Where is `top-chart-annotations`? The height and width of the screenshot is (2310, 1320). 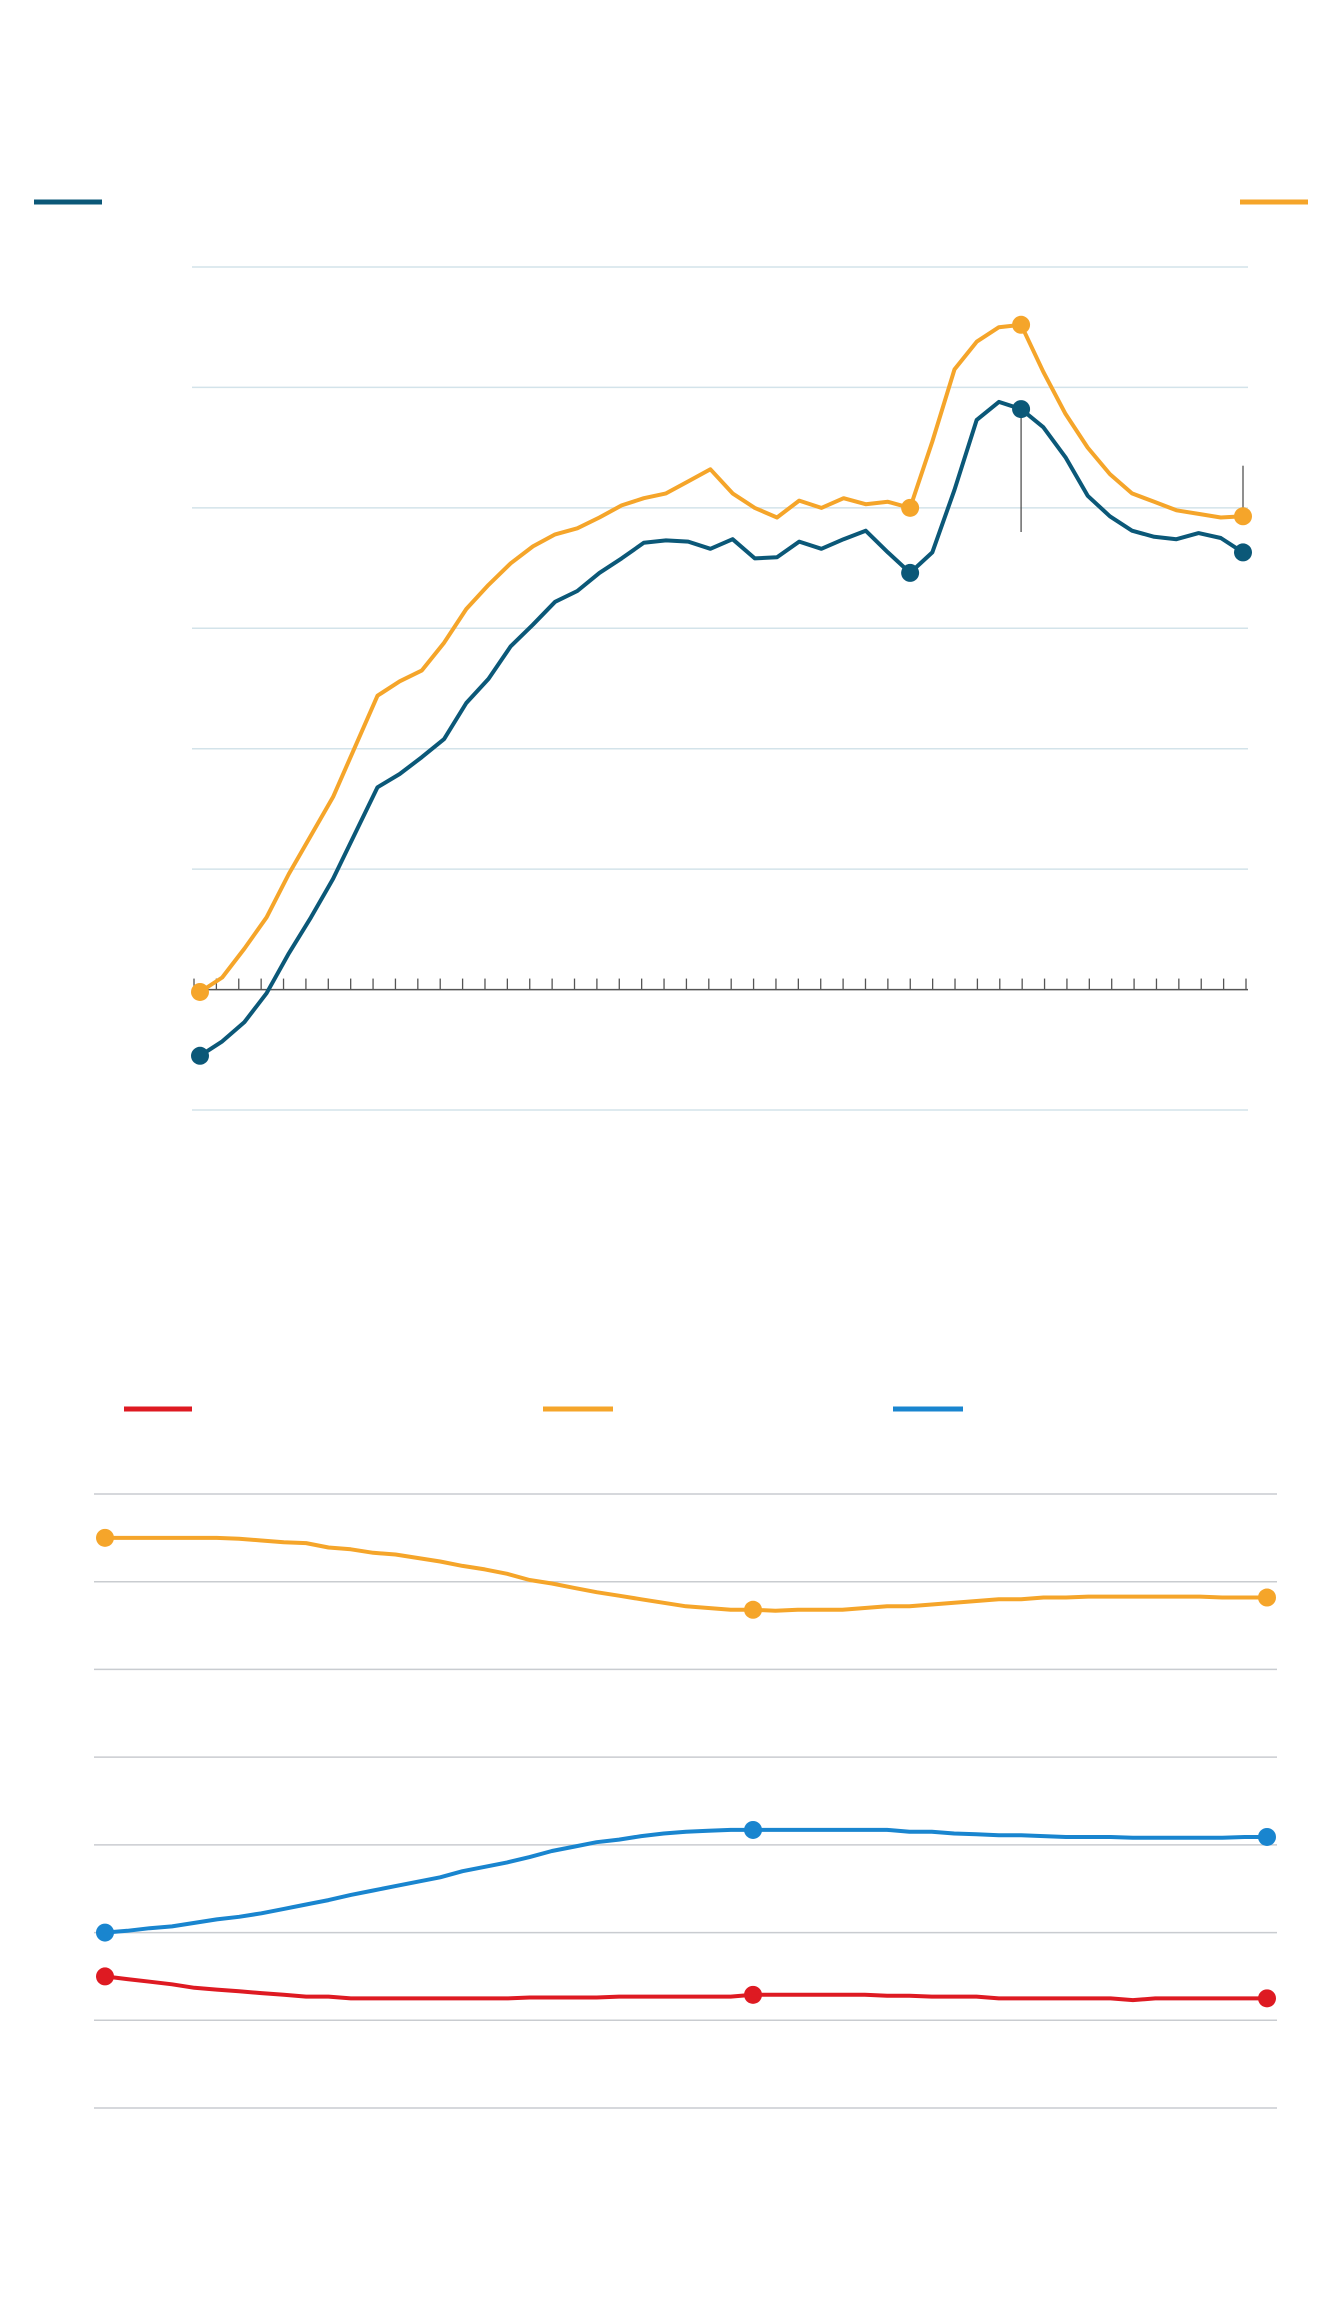
top-chart-annotations is located at coordinates (1132, 466).